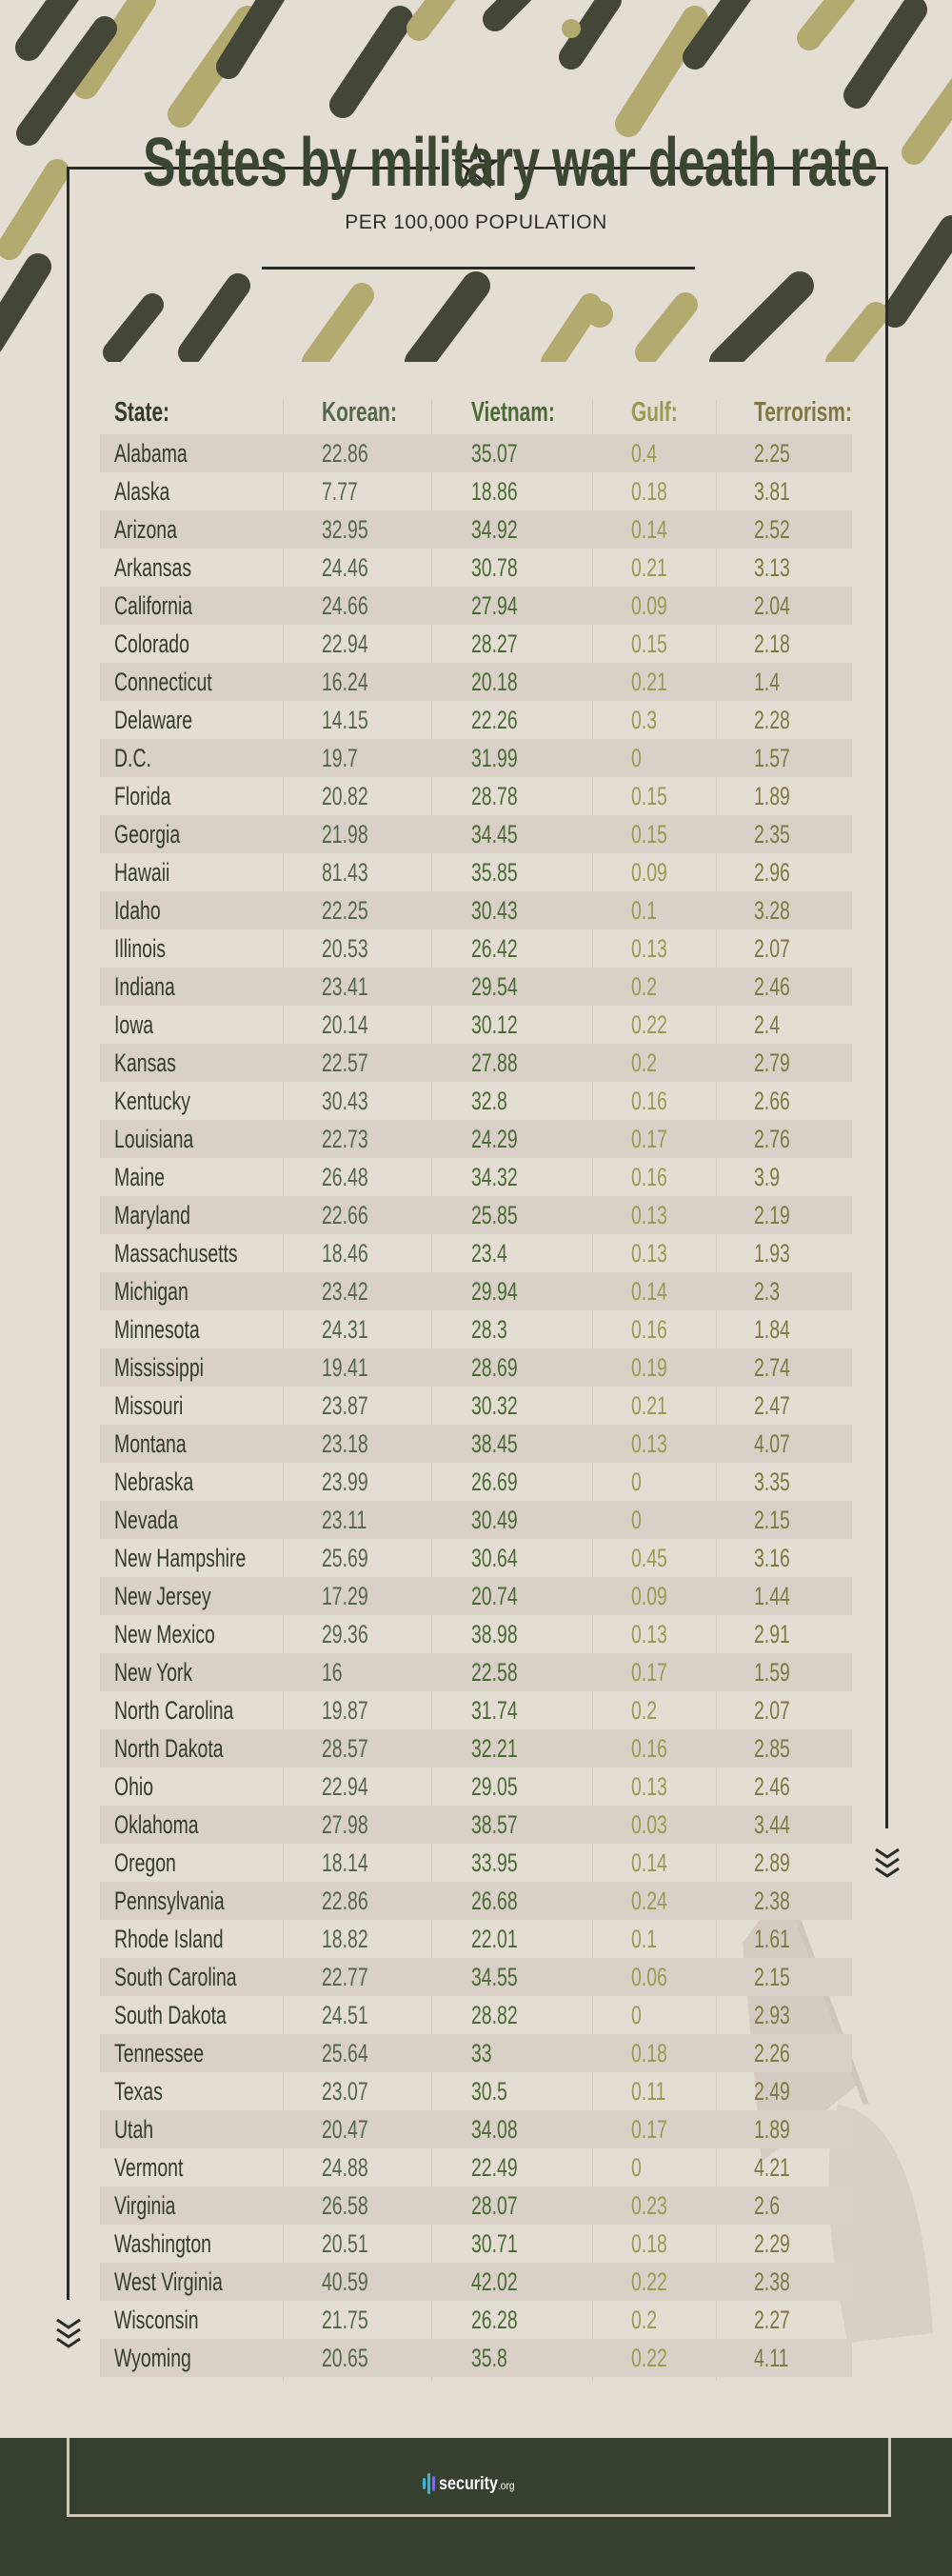 This screenshot has width=952, height=2576. Describe the element at coordinates (494, 1367) in the screenshot. I see `cell-vietnam: 28.69` at that location.